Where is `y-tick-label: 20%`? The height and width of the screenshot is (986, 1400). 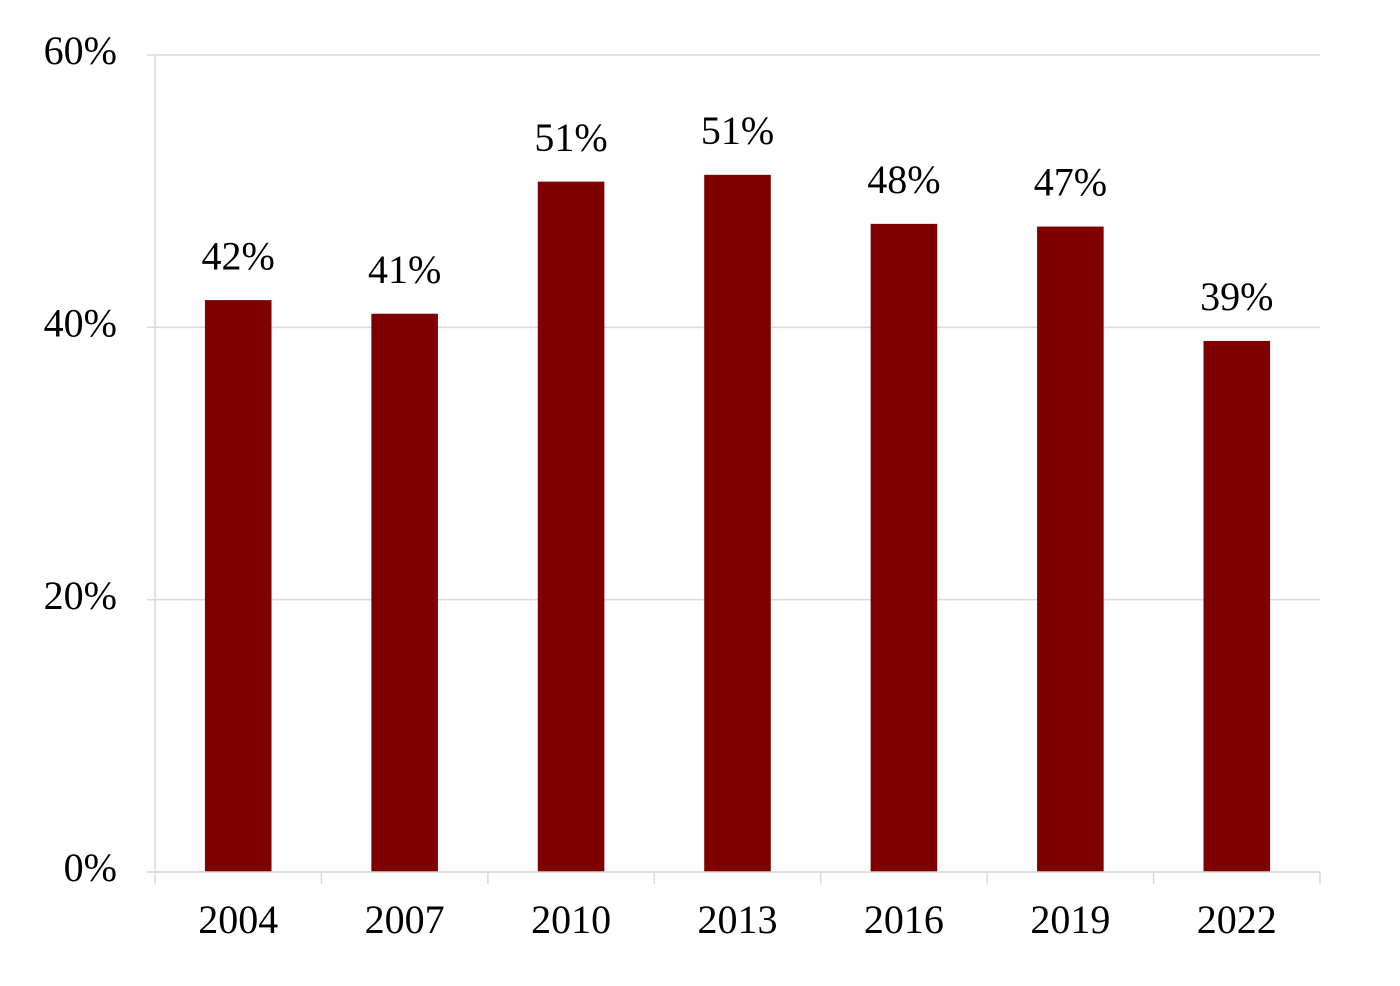
y-tick-label: 20% is located at coordinates (80, 595).